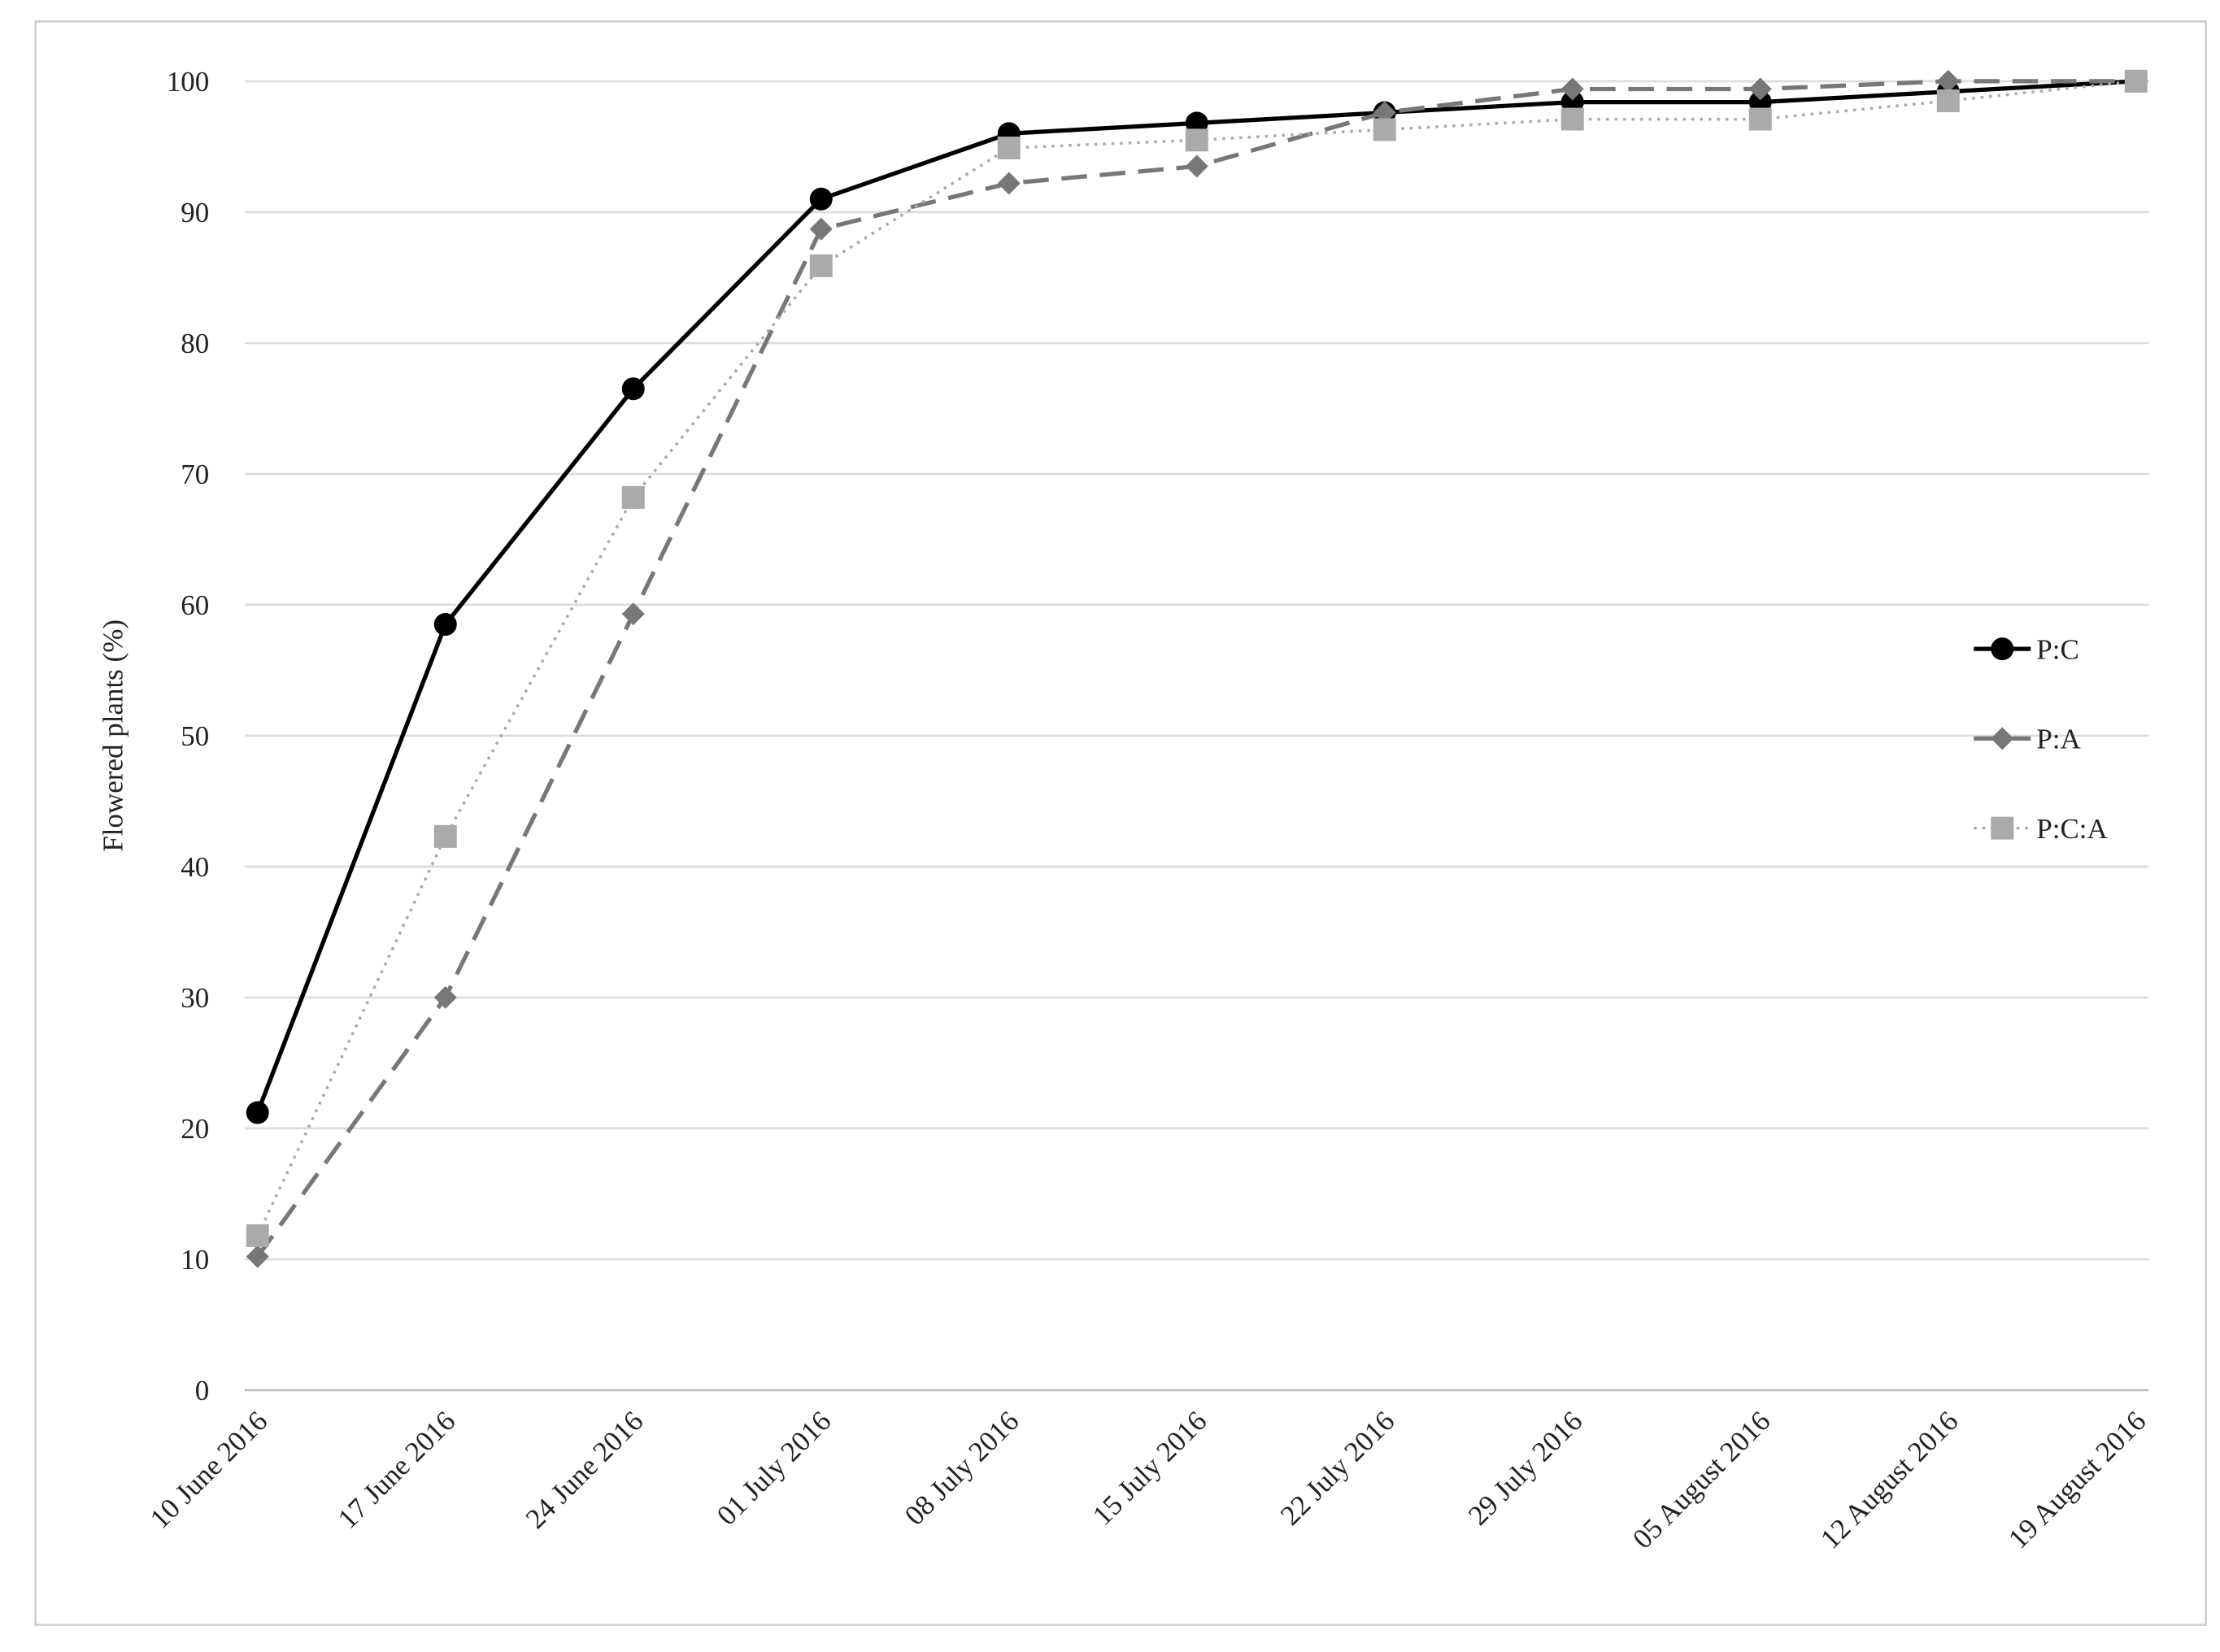 This screenshot has height=1652, width=2220. I want to click on y-tick-label: 50, so click(195, 736).